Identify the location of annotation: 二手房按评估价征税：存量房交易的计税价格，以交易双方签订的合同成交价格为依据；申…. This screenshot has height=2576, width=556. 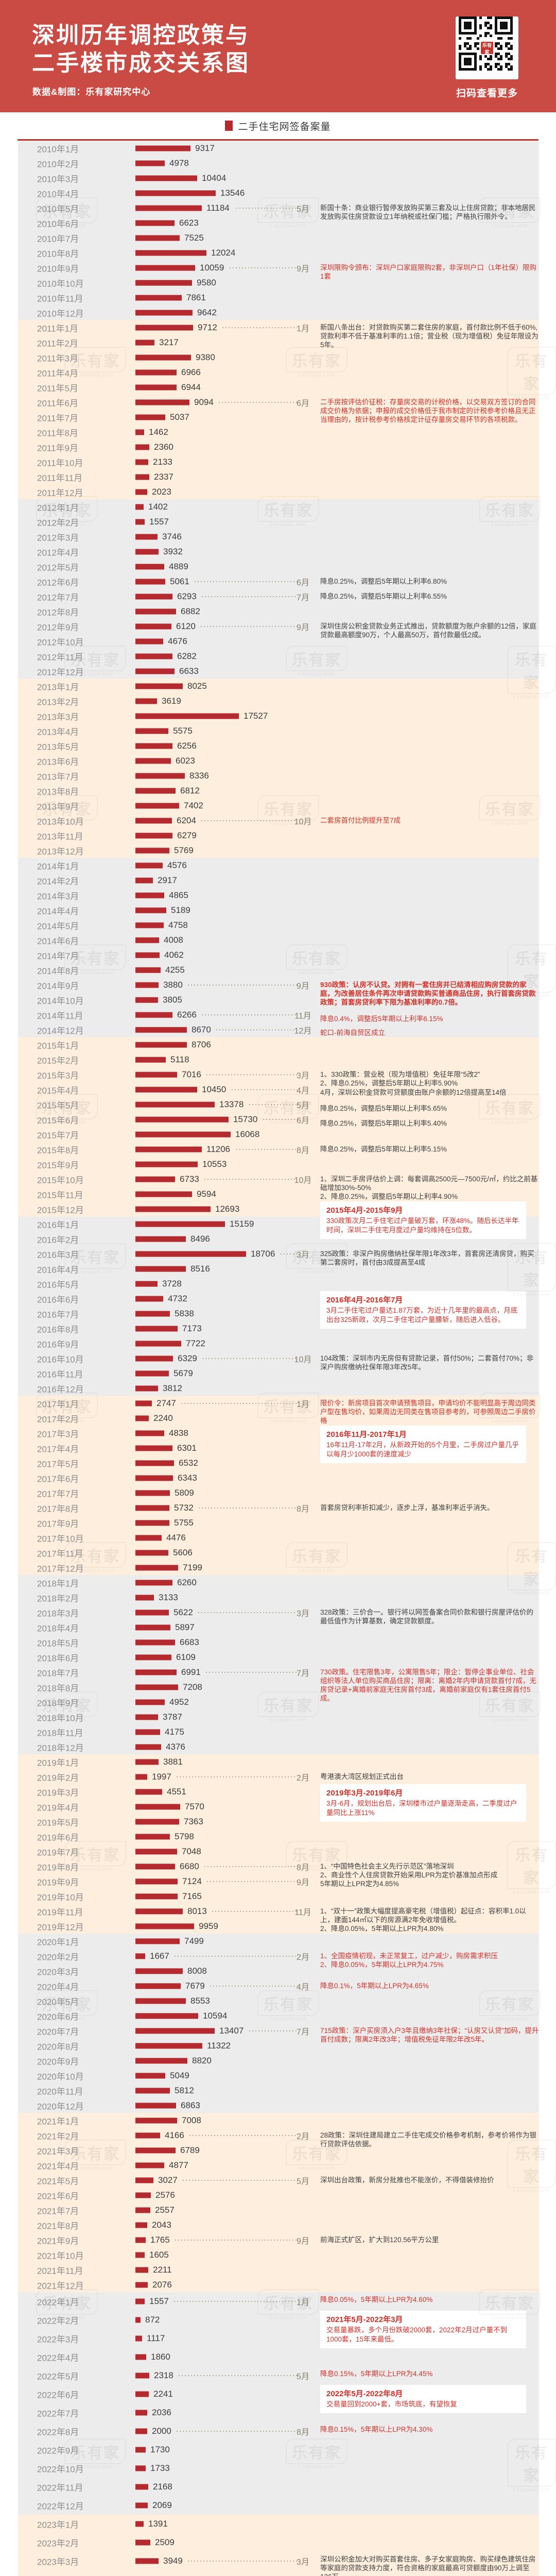
(430, 411).